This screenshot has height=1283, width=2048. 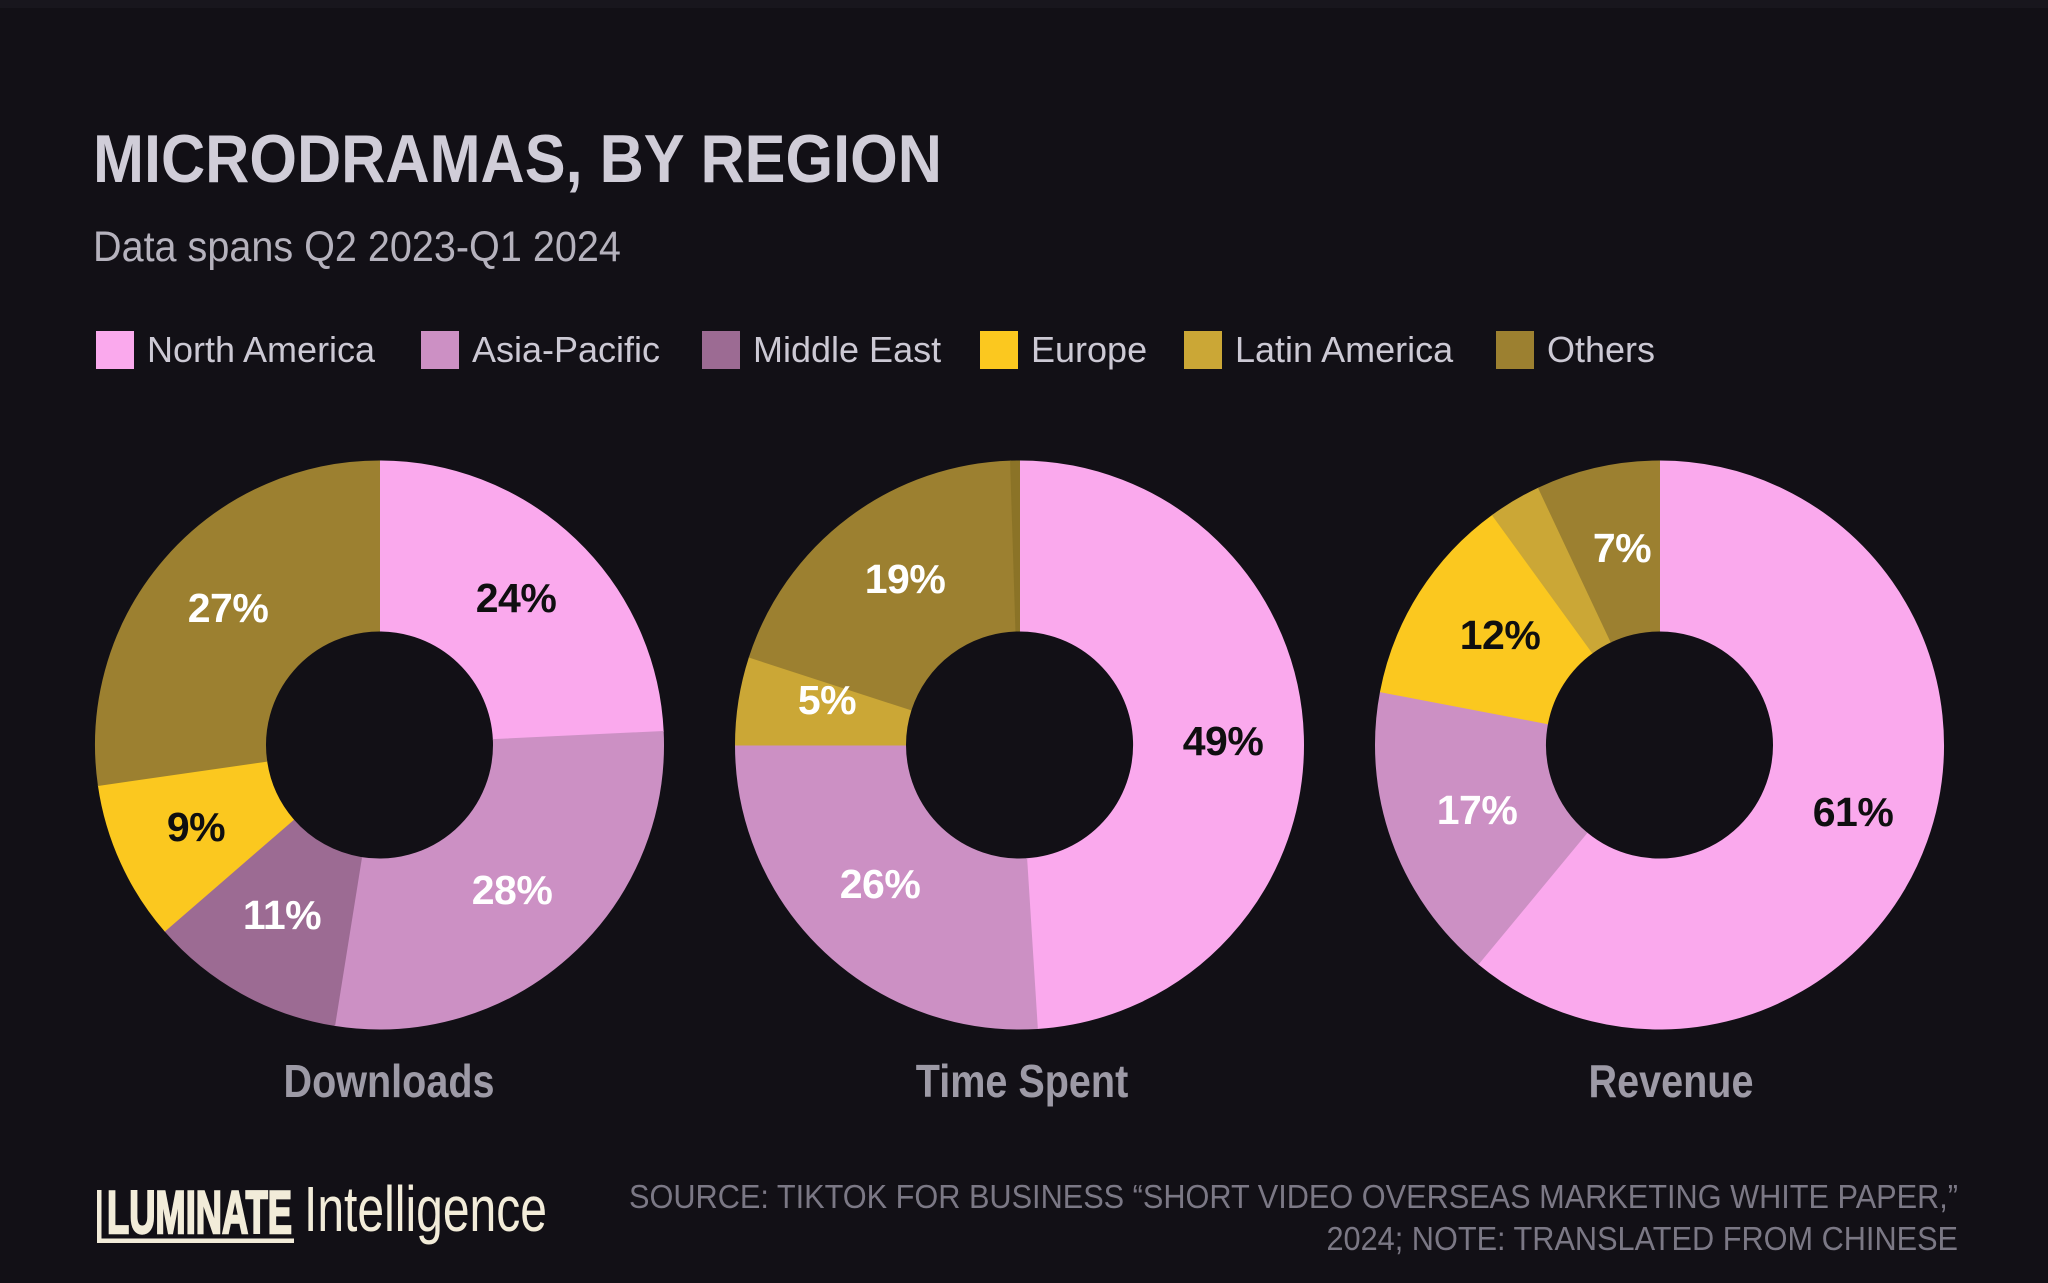 What do you see at coordinates (516, 598) in the screenshot?
I see `svg-text: 24%` at bounding box center [516, 598].